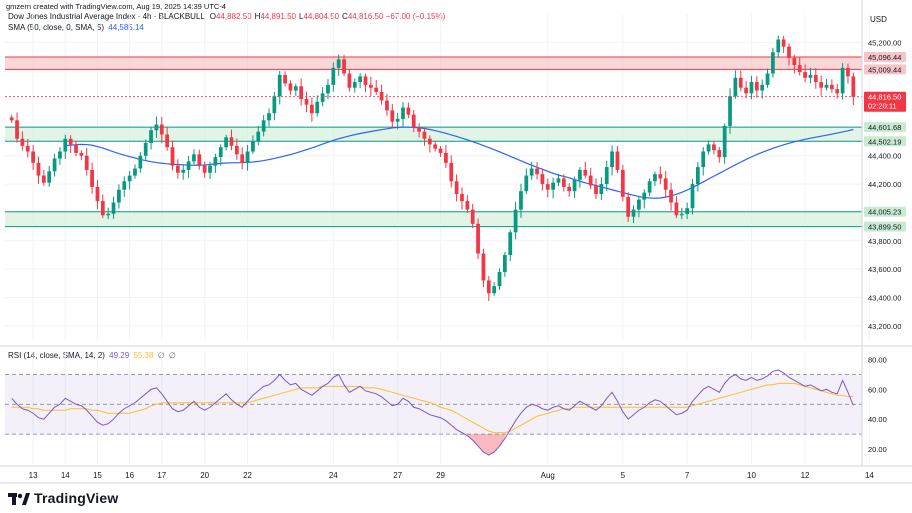 The height and width of the screenshot is (513, 912). What do you see at coordinates (877, 449) in the screenshot?
I see `rsi-tick-label: 20.00` at bounding box center [877, 449].